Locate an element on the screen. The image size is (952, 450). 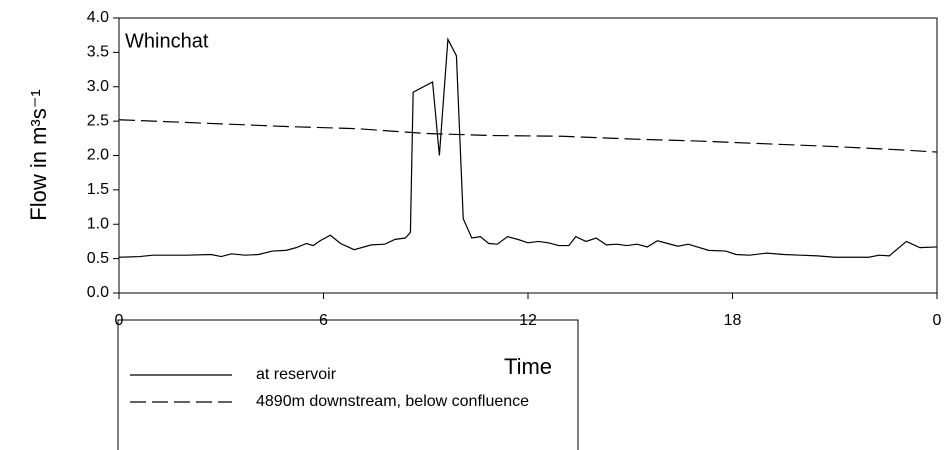
data-line is located at coordinates (528, 136).